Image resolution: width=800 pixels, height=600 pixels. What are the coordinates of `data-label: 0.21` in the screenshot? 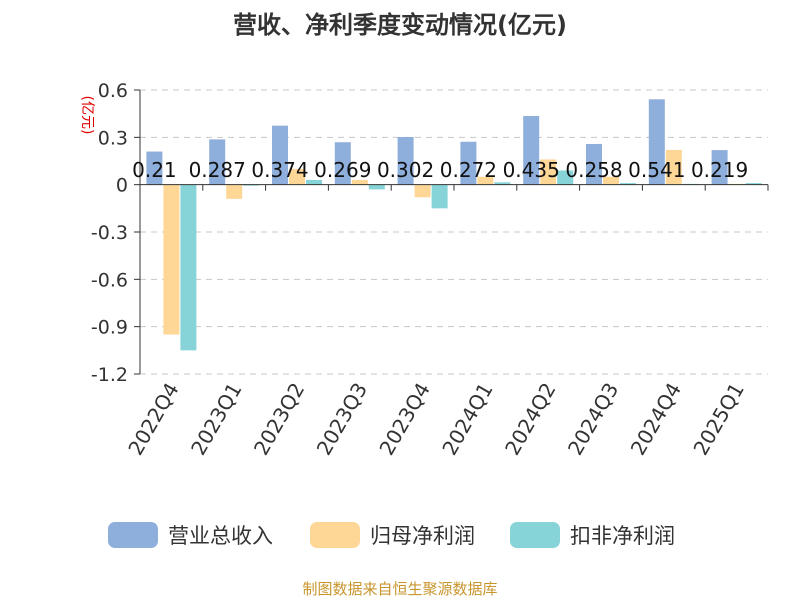 It's located at (154, 170).